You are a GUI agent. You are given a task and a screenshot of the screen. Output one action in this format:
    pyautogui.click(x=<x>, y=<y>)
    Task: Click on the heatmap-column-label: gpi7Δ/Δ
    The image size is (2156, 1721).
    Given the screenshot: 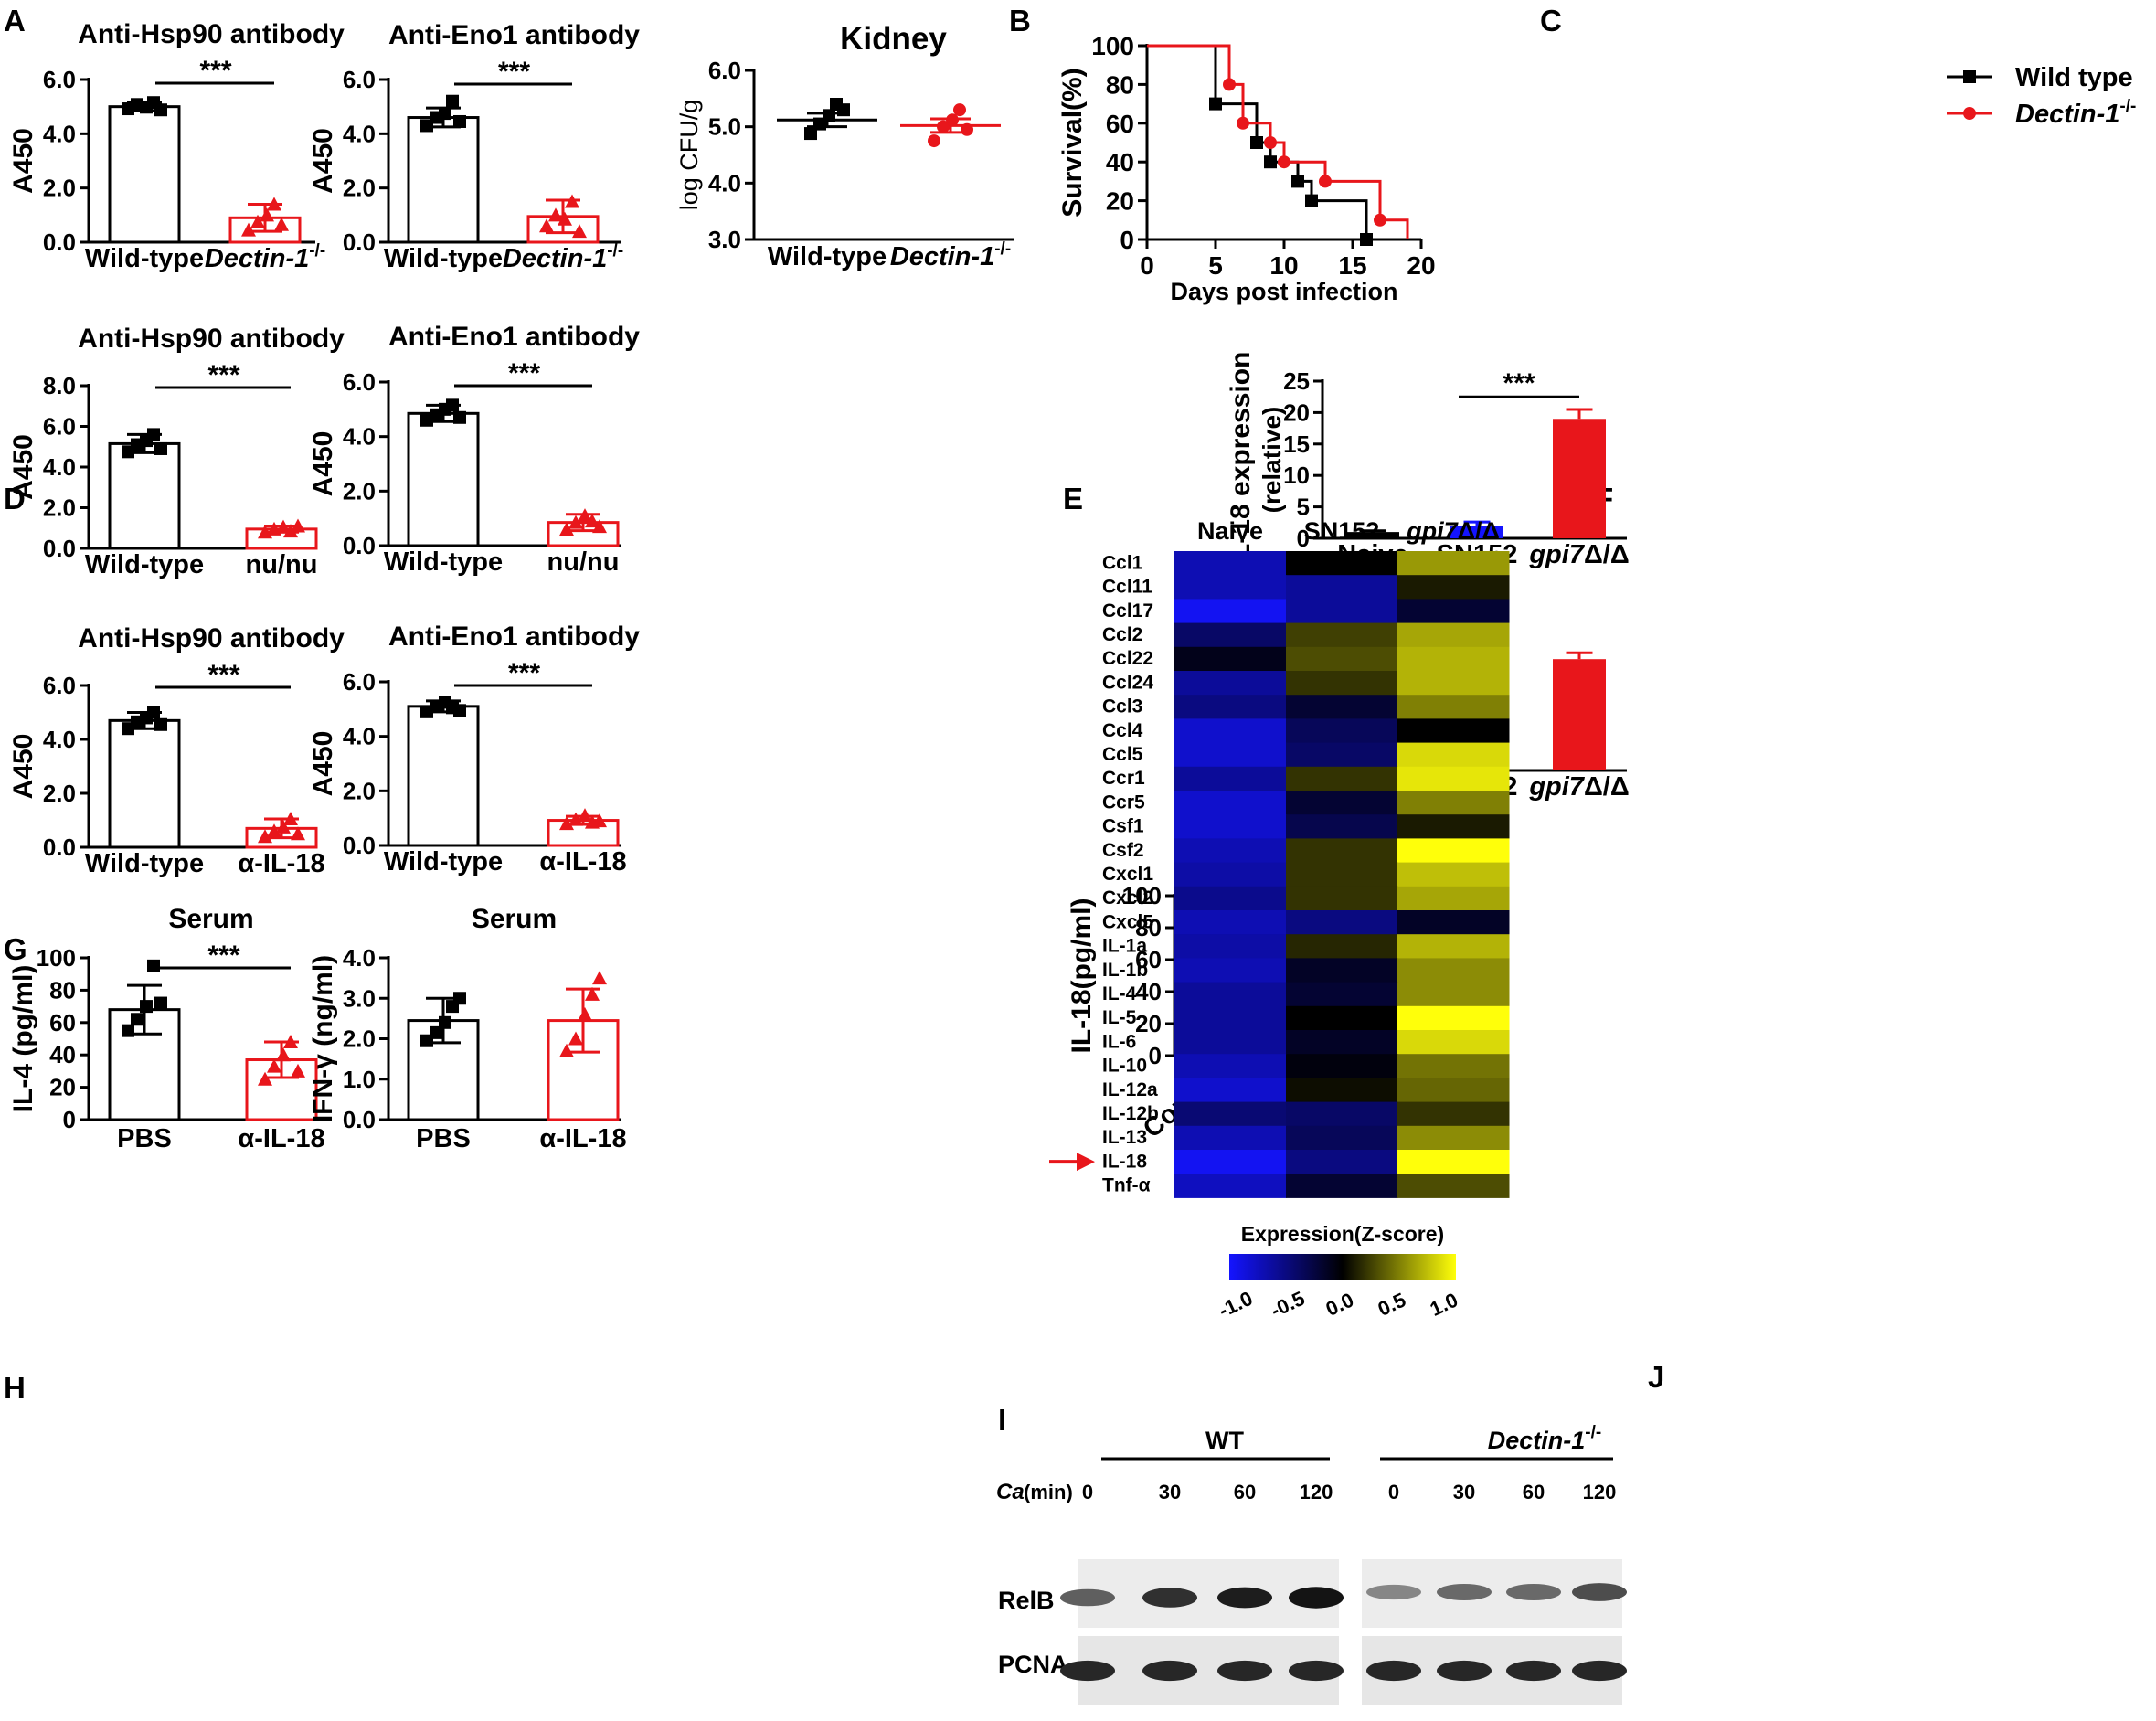 What is the action you would take?
    pyautogui.click(x=1453, y=531)
    